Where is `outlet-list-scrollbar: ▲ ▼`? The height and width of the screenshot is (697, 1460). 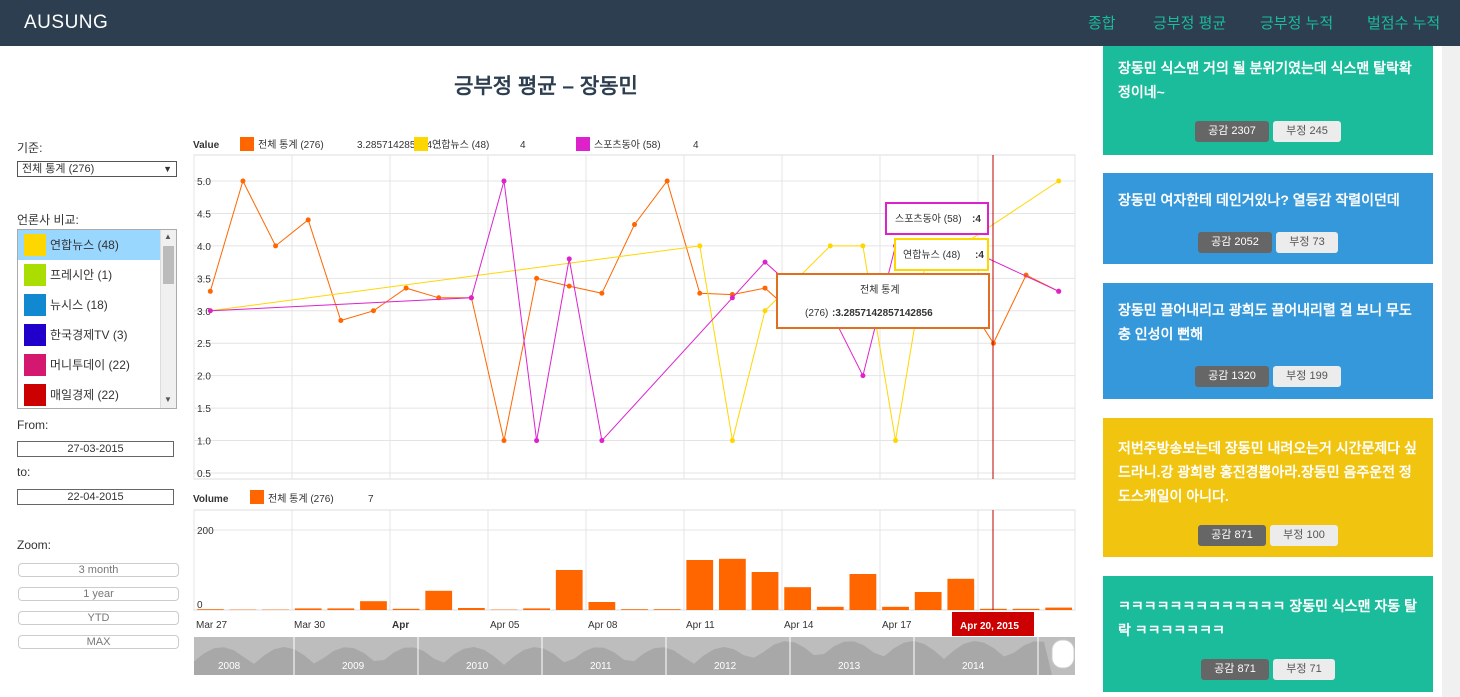 outlet-list-scrollbar: ▲ ▼ is located at coordinates (168, 319).